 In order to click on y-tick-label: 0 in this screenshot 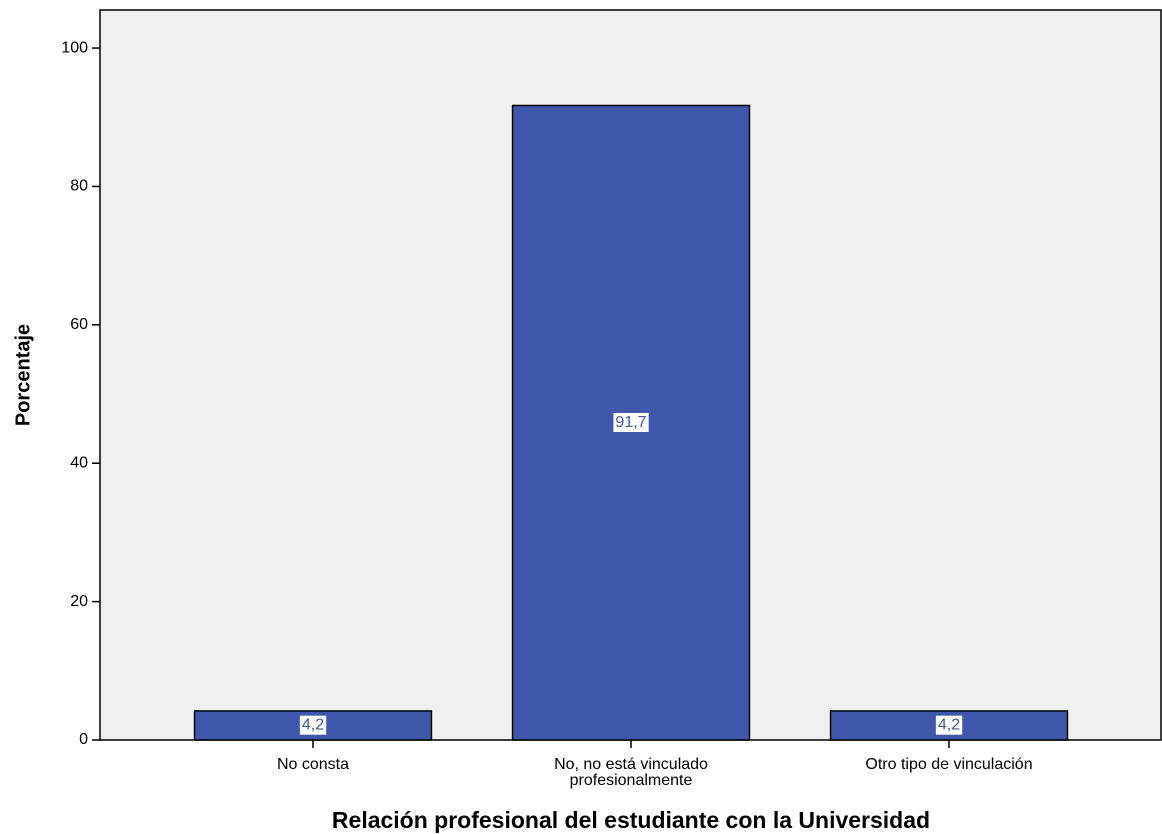, I will do `click(83, 739)`.